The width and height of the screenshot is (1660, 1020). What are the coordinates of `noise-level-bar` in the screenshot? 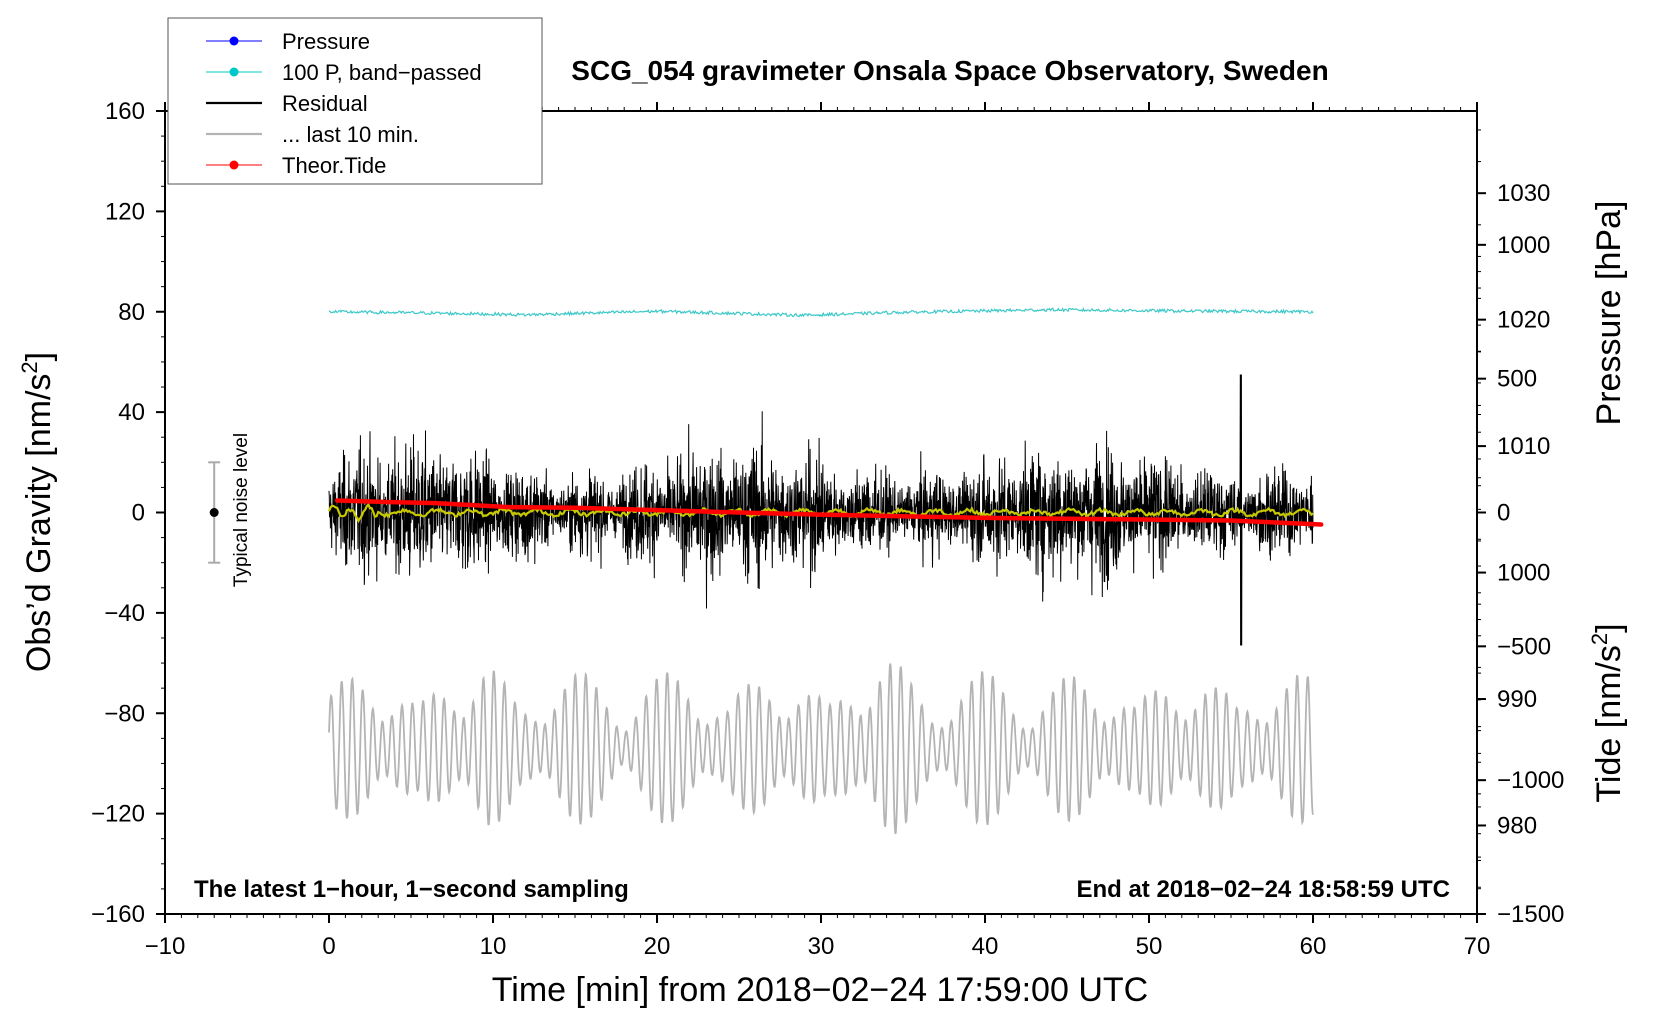 It's located at (214, 512).